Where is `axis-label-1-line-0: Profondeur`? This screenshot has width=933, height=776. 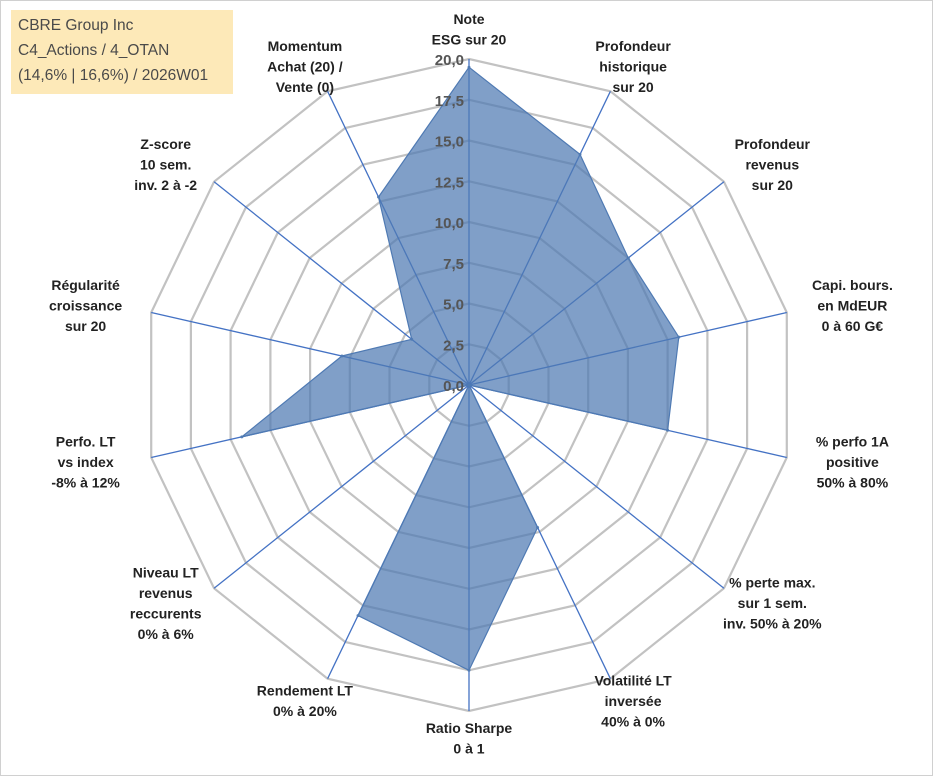
axis-label-1-line-0: Profondeur is located at coordinates (633, 46).